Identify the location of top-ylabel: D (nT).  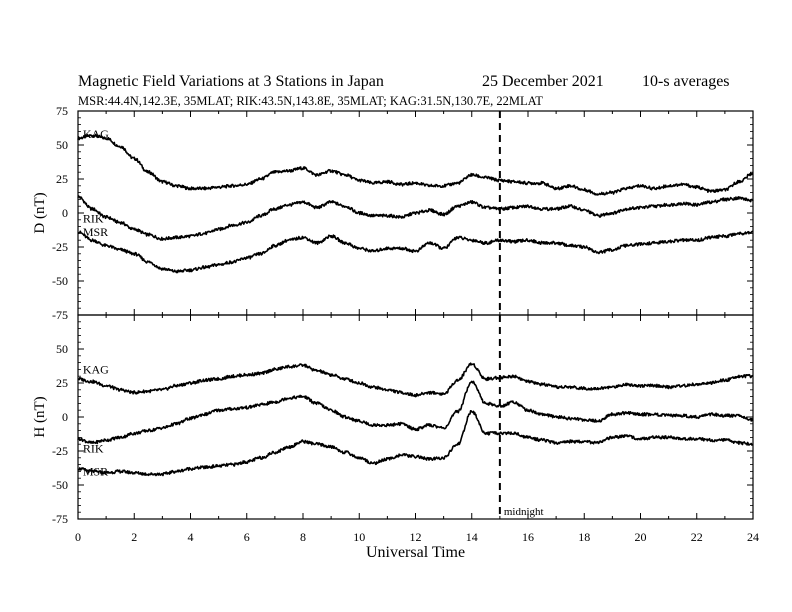
(40, 212).